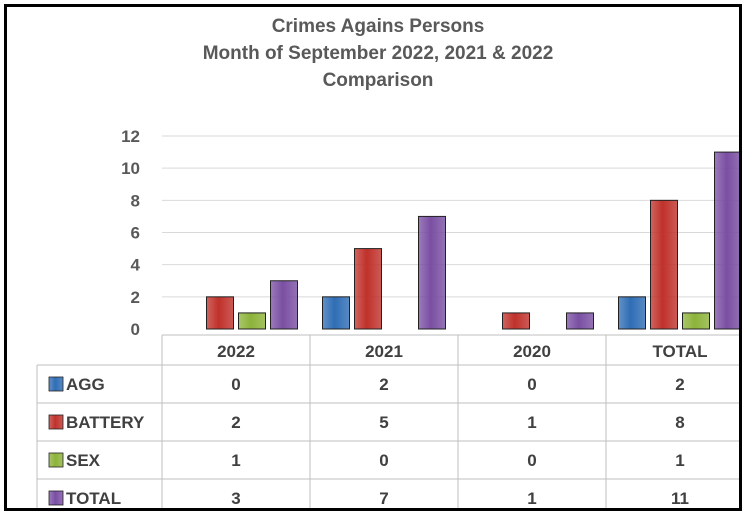 This screenshot has width=750, height=519. What do you see at coordinates (135, 200) in the screenshot?
I see `y-tick-label: 8` at bounding box center [135, 200].